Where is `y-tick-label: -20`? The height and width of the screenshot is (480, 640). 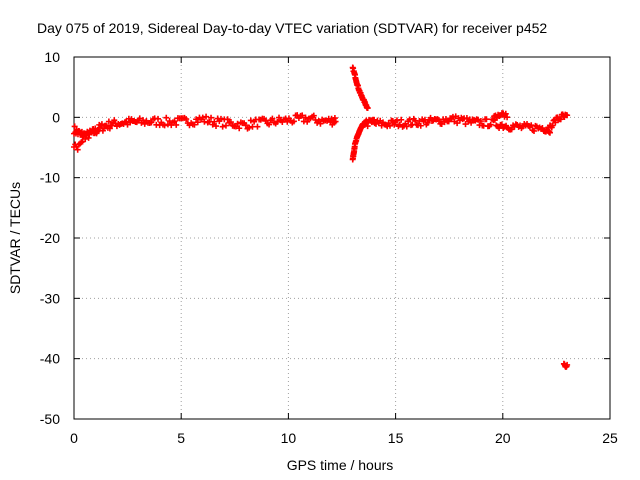
y-tick-label: -20 is located at coordinates (50, 238).